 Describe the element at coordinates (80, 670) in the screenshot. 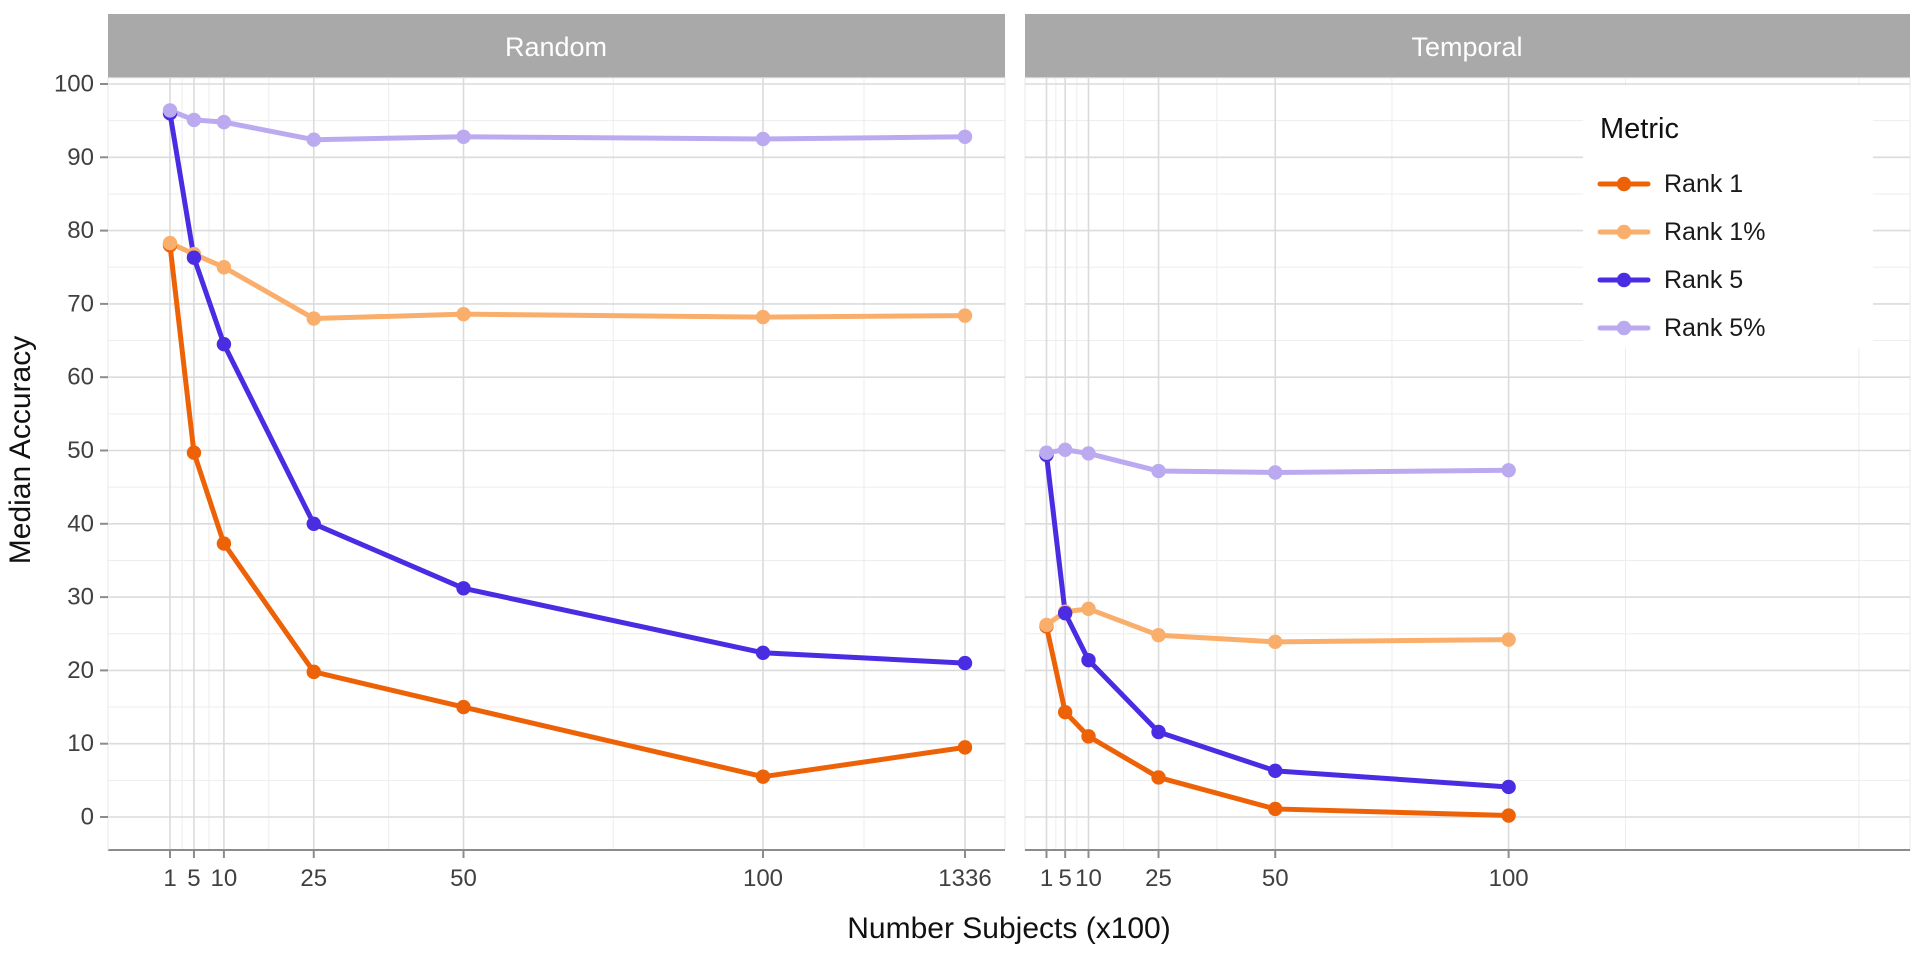

I see `y-tick-label: 20` at that location.